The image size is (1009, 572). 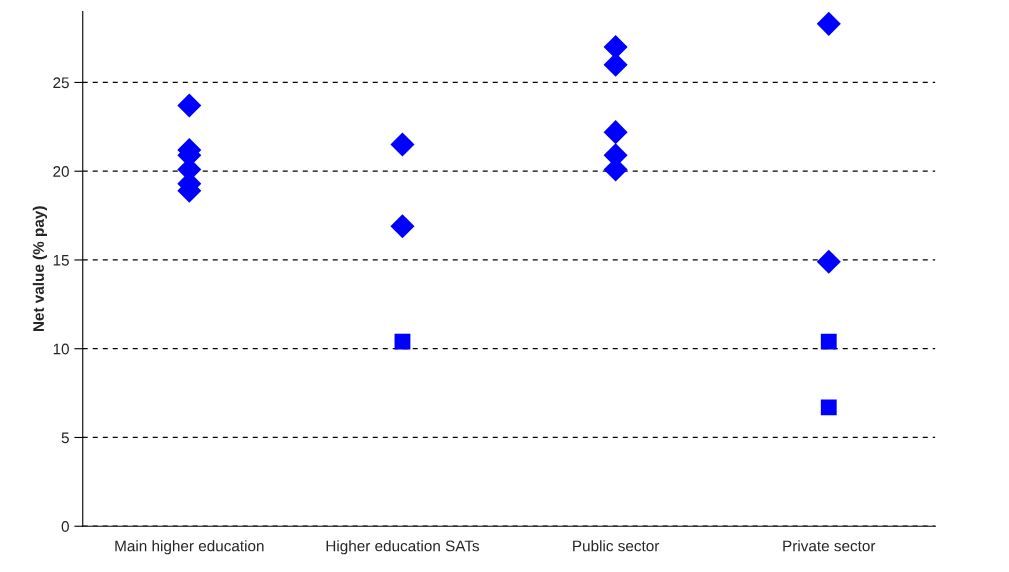 I want to click on y-tick-label: 25, so click(x=61, y=83).